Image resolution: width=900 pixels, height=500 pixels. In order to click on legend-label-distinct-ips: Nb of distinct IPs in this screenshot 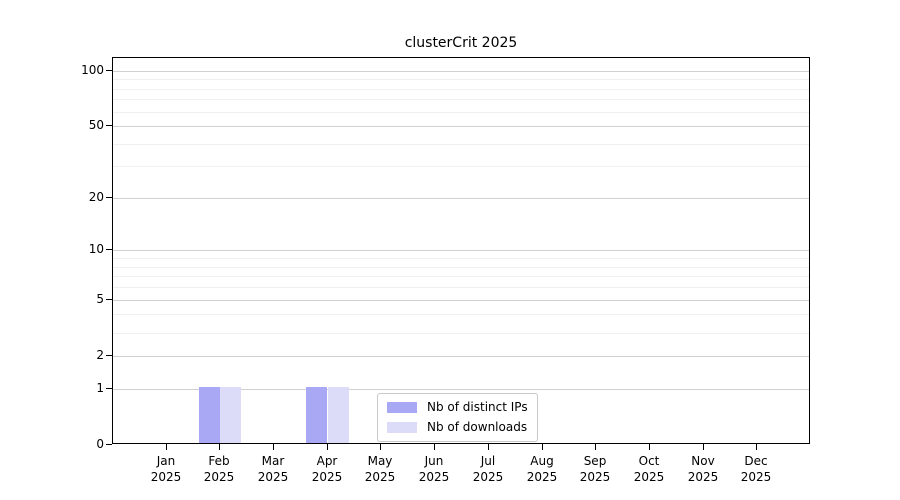, I will do `click(477, 407)`.